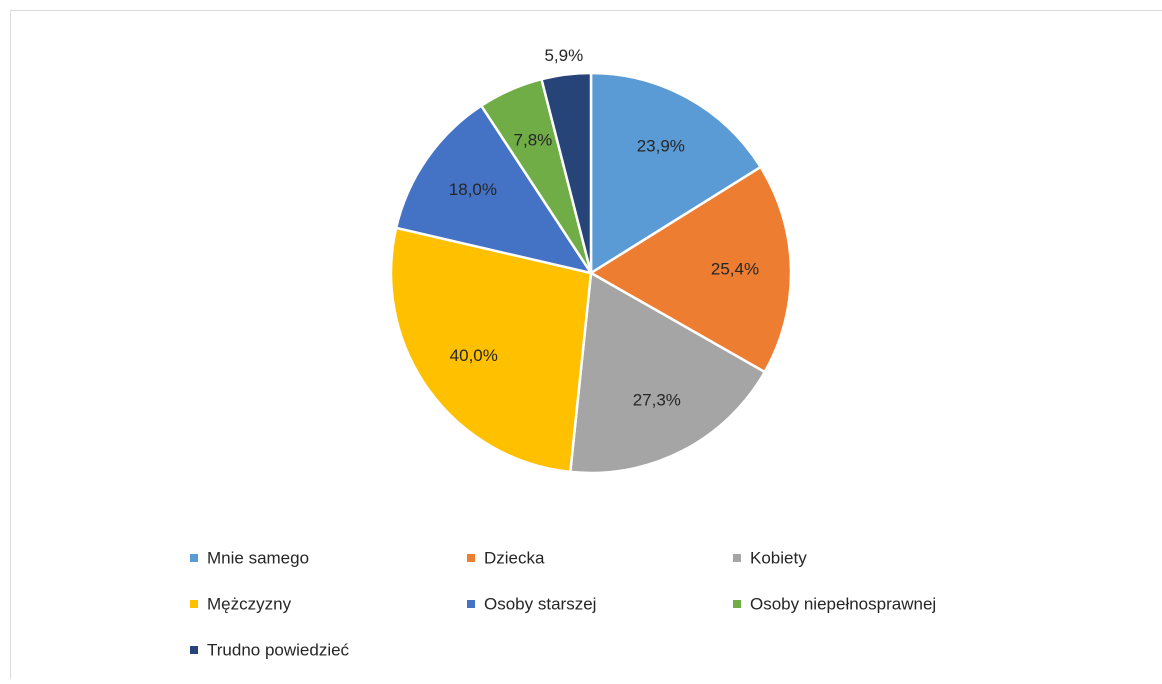 The height and width of the screenshot is (684, 1162). I want to click on legend-label: Trudno powiedzieć, so click(278, 649).